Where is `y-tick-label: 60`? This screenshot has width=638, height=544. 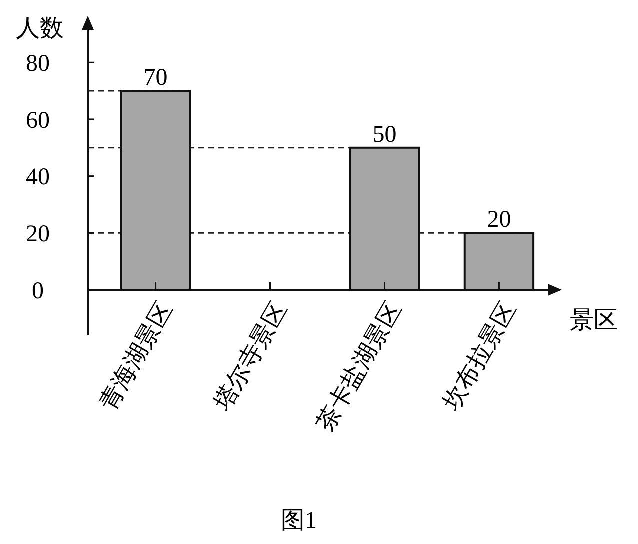 y-tick-label: 60 is located at coordinates (38, 121).